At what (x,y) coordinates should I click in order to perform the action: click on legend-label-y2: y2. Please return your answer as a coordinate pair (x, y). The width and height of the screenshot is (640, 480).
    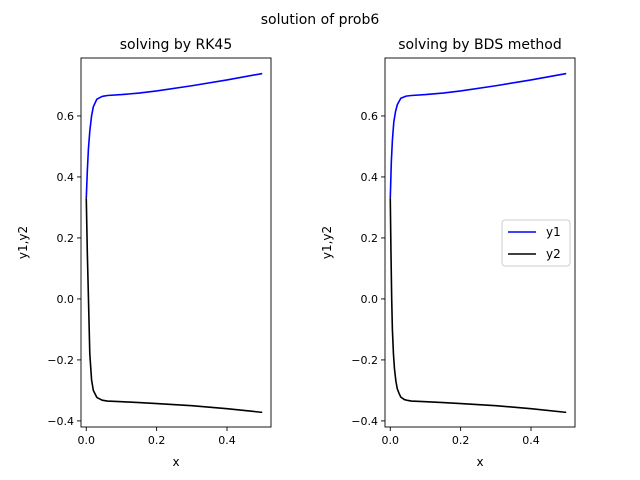
    Looking at the image, I should click on (553, 254).